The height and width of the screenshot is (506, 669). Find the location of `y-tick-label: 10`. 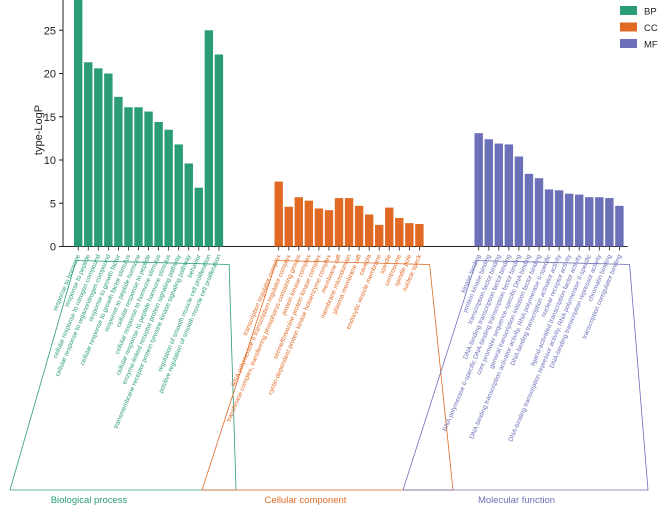

y-tick-label: 10 is located at coordinates (50, 161).